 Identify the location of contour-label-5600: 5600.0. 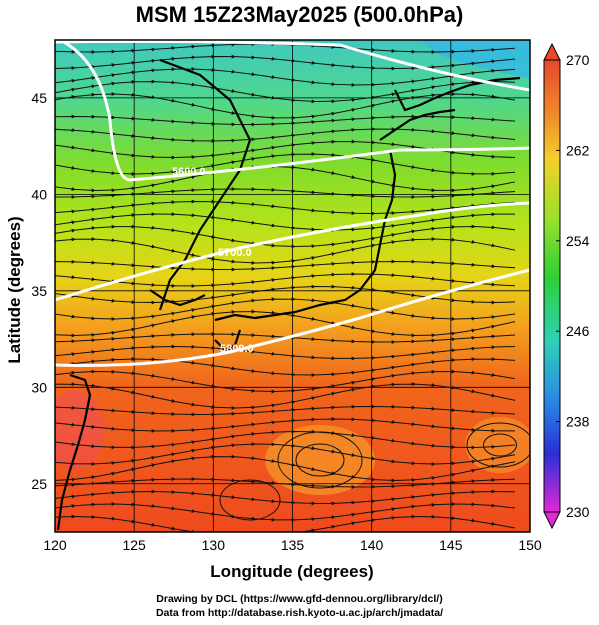
(189, 172).